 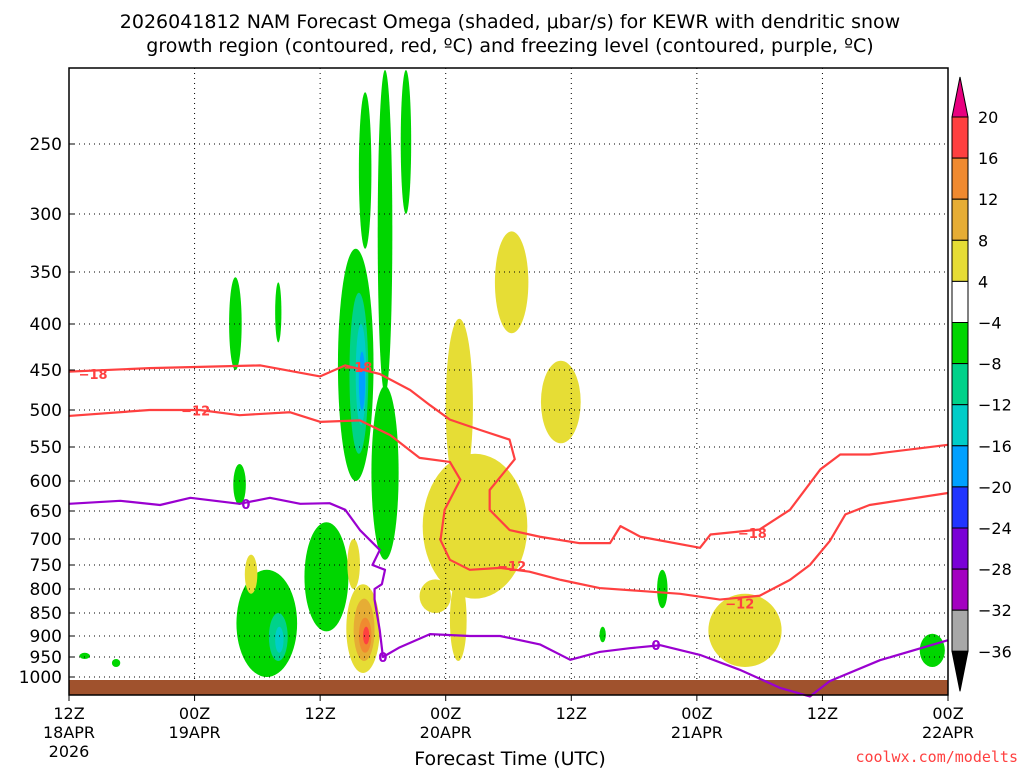 What do you see at coordinates (995, 446) in the screenshot?
I see `colorbar-label: −16` at bounding box center [995, 446].